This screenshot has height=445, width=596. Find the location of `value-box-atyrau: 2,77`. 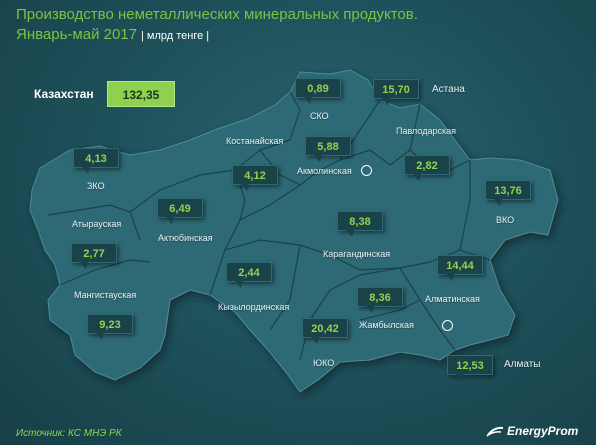

value-box-atyrau: 2,77 is located at coordinates (94, 256).